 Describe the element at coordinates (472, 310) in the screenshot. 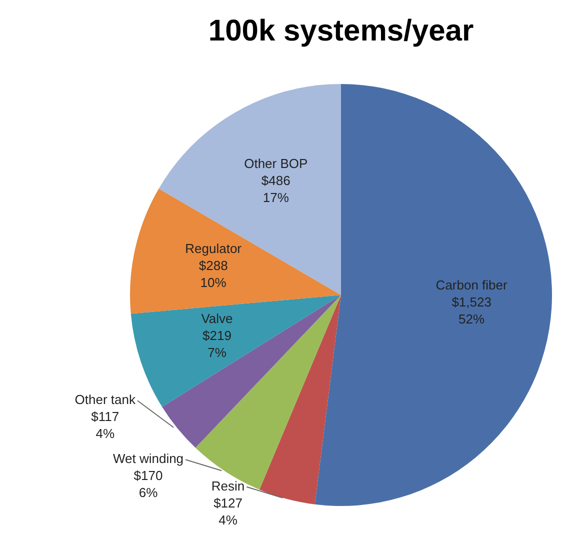

I see `data-label: $1,523 52%` at that location.